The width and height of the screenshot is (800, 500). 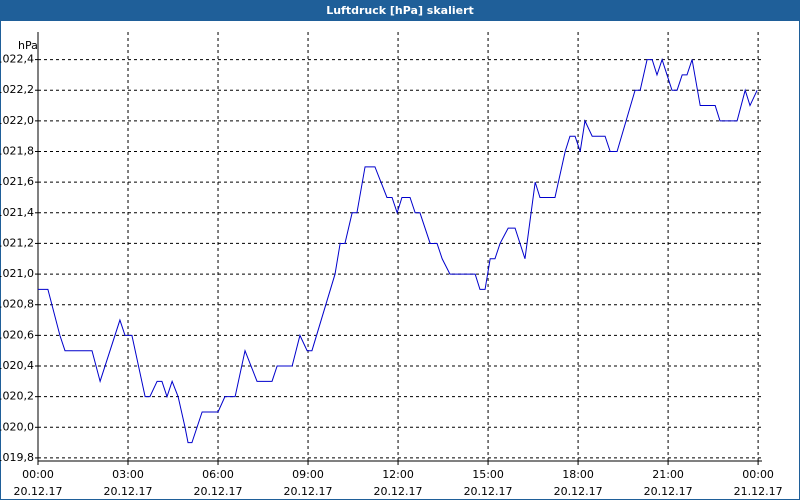 I want to click on y-tick-label: 1021,6, so click(x=17, y=181).